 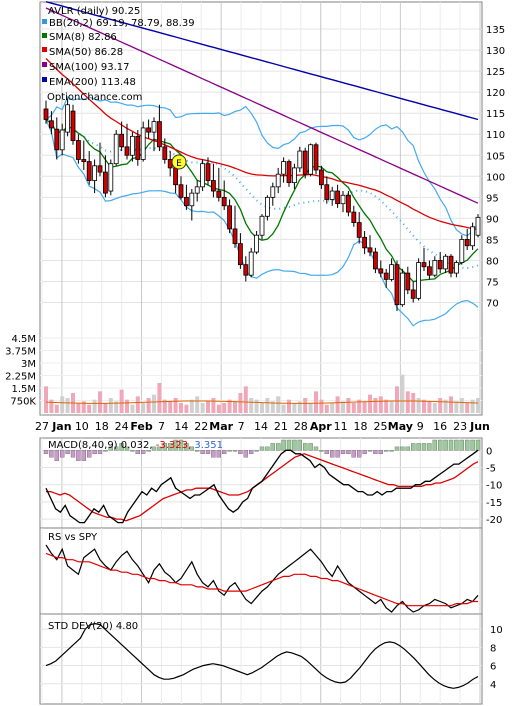 I want to click on legend-swatch-sma8, so click(x=44, y=35).